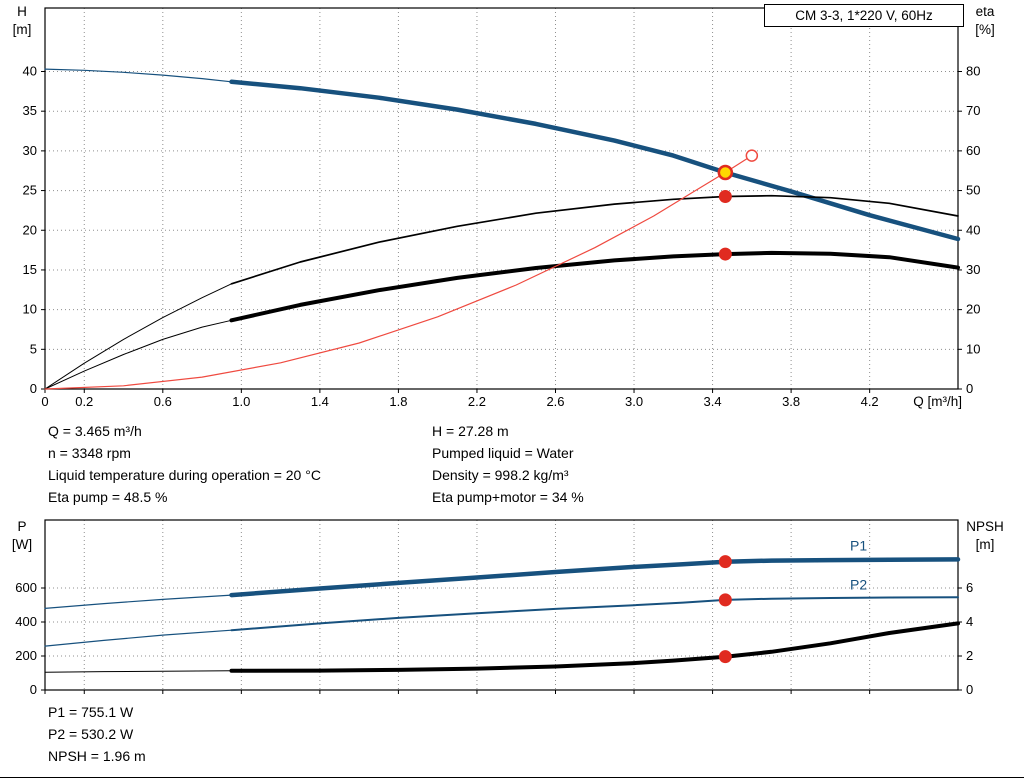  What do you see at coordinates (713, 401) in the screenshot?
I see `svg-text: 3.4` at bounding box center [713, 401].